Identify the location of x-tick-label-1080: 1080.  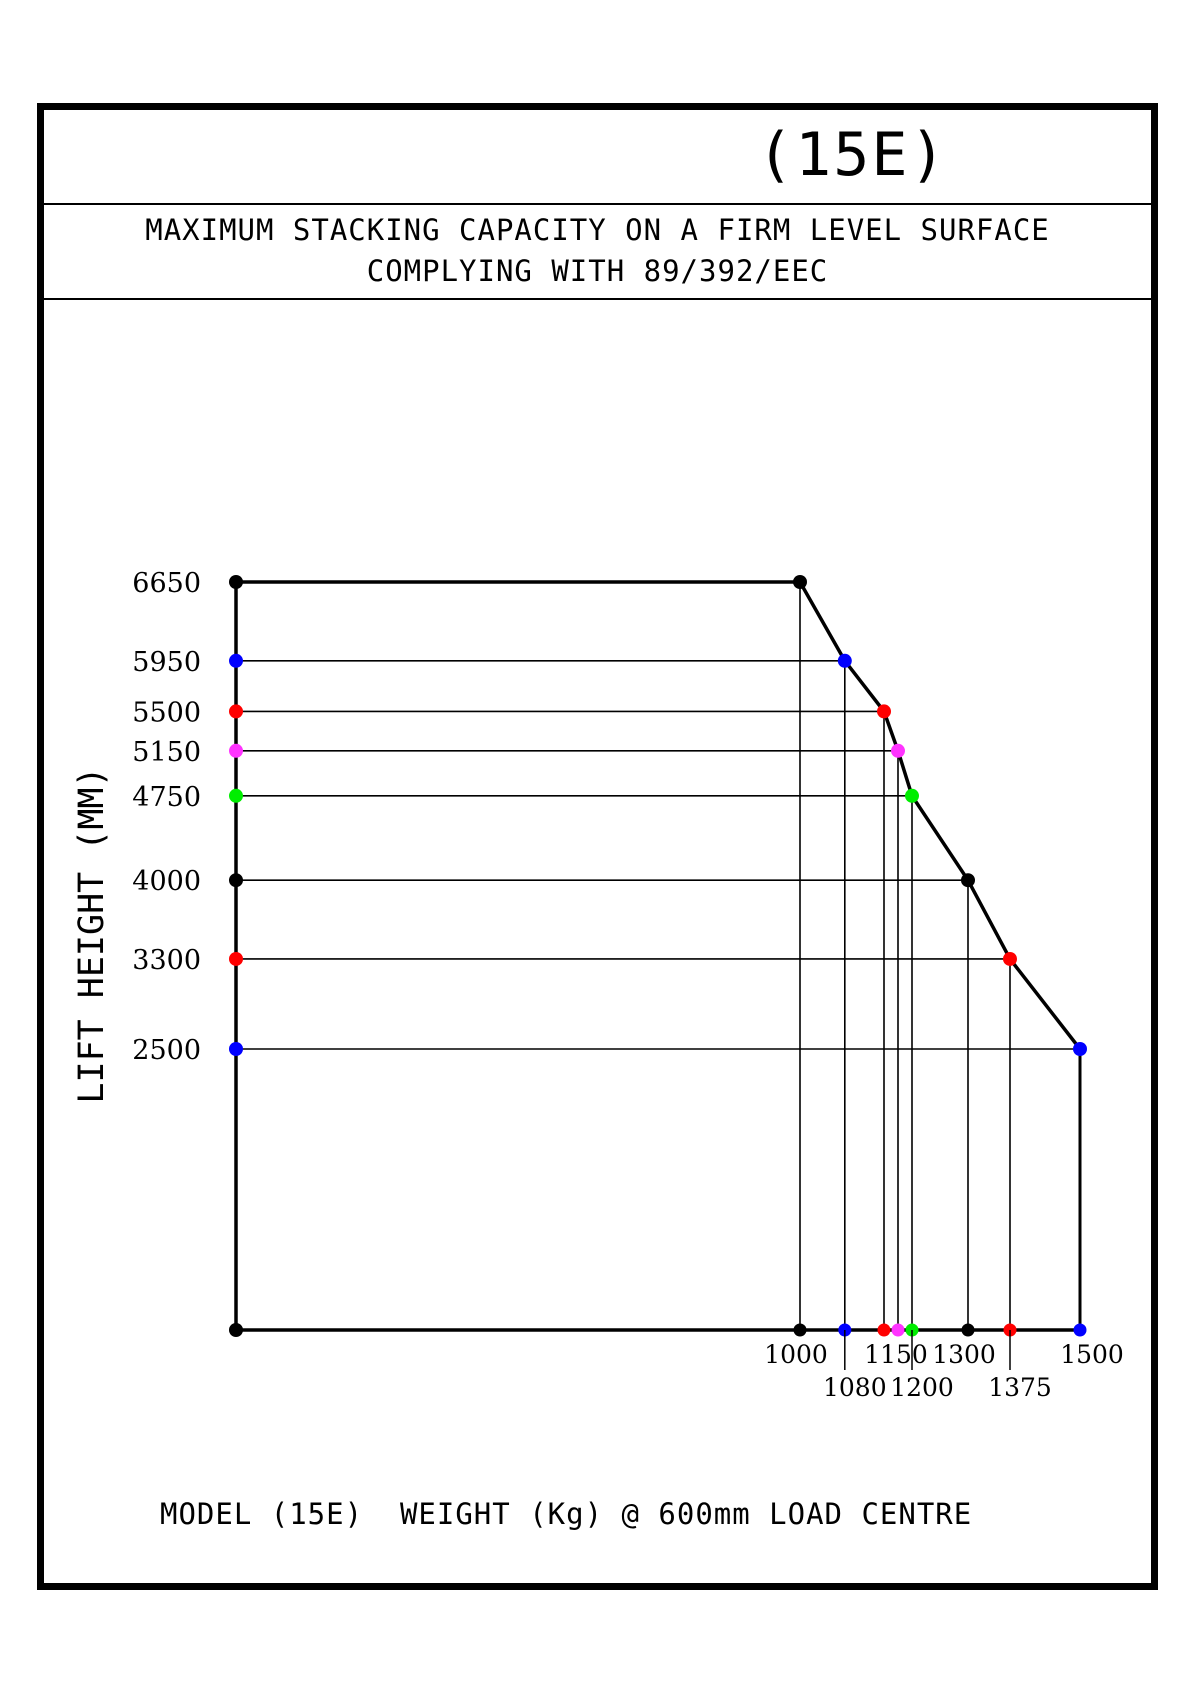
(855, 1387).